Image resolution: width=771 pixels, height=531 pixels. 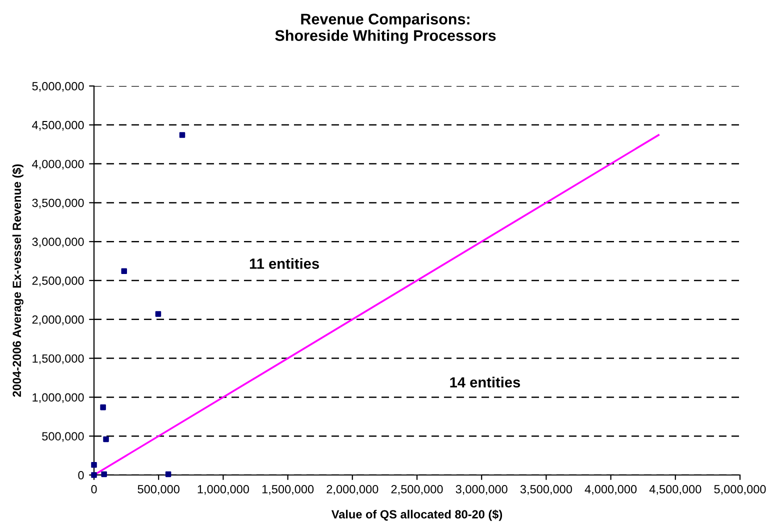 What do you see at coordinates (58, 281) in the screenshot?
I see `y-tick-label: 2,500,000` at bounding box center [58, 281].